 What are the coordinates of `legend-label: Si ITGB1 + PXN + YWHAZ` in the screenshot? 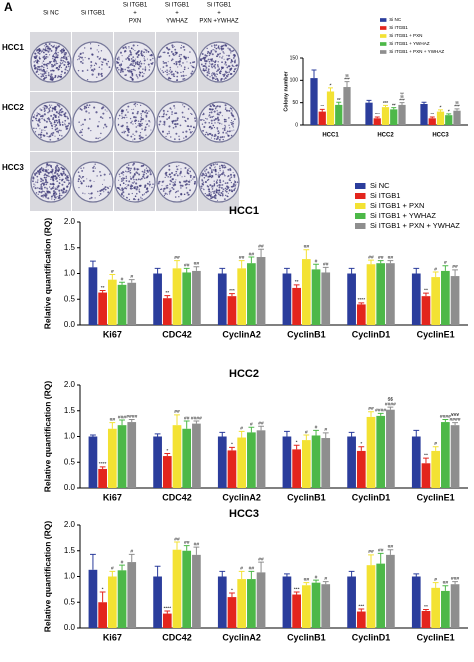 It's located at (416, 51).